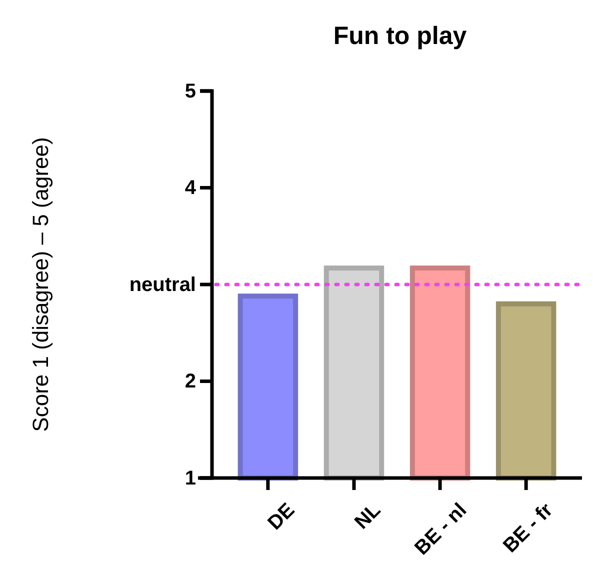 Image resolution: width=598 pixels, height=586 pixels. I want to click on y-tick-label: 4, so click(190, 188).